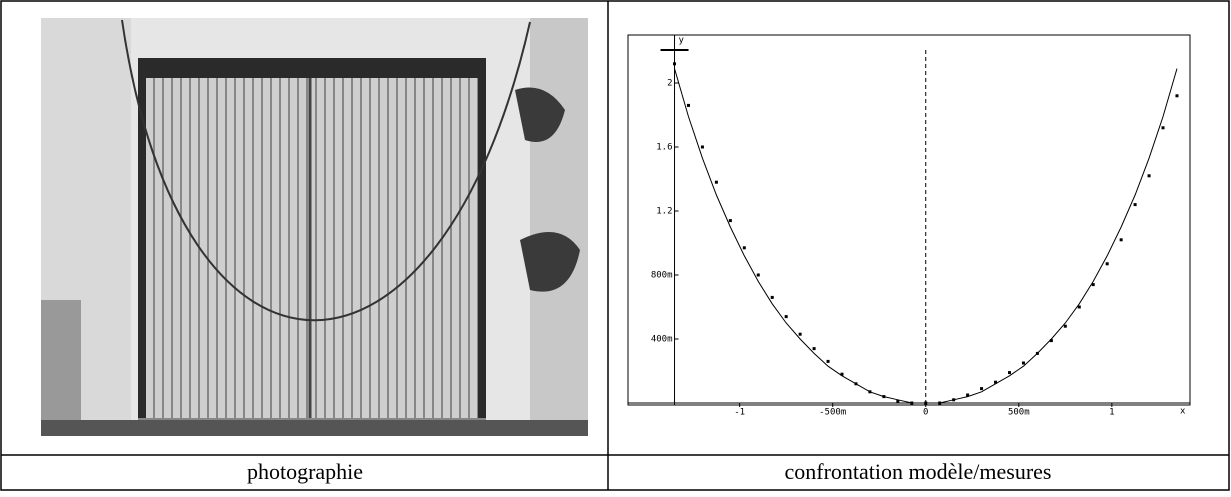 The image size is (1231, 497). Describe the element at coordinates (918, 471) in the screenshot. I see `caption: confrontation modèle/mesures` at that location.